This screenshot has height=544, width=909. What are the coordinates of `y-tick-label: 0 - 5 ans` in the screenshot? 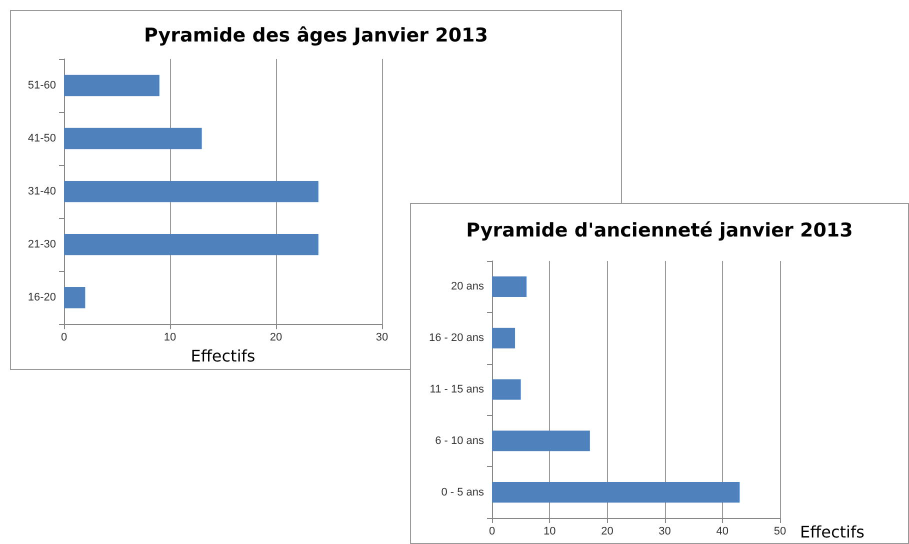 It's located at (462, 492).